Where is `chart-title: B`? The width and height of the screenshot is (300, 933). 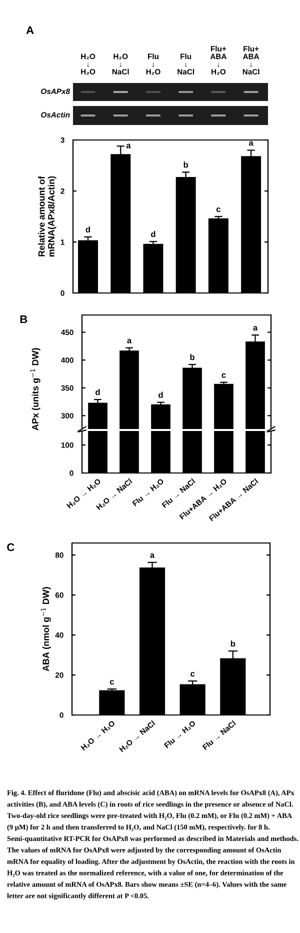
chart-title: B is located at coordinates (24, 319).